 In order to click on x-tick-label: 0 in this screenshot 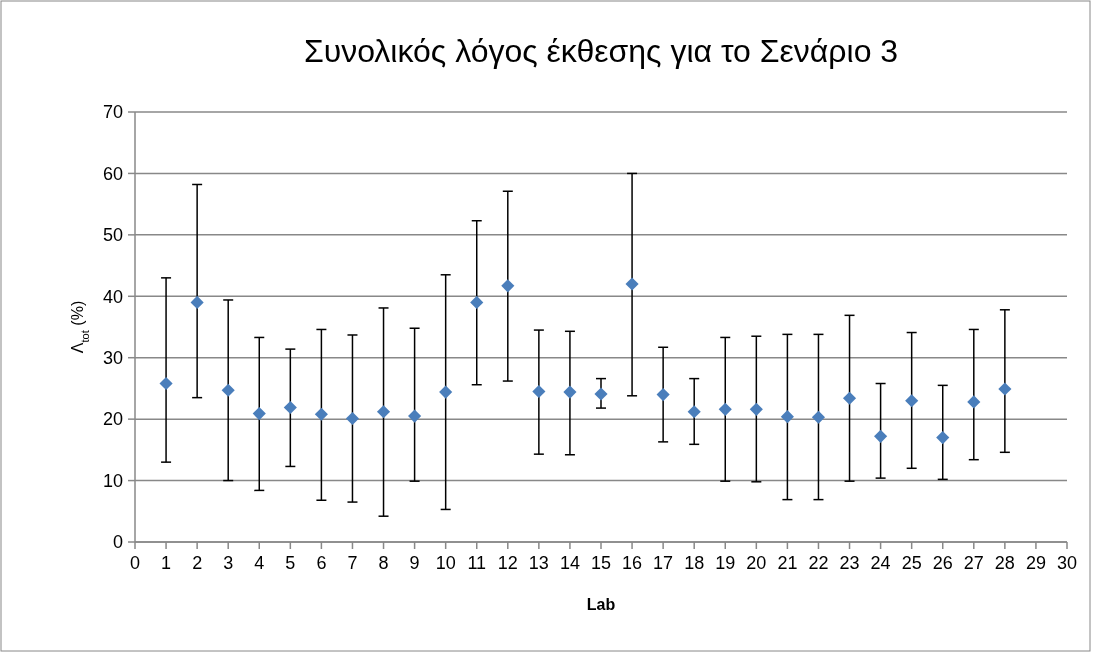, I will do `click(135, 563)`.